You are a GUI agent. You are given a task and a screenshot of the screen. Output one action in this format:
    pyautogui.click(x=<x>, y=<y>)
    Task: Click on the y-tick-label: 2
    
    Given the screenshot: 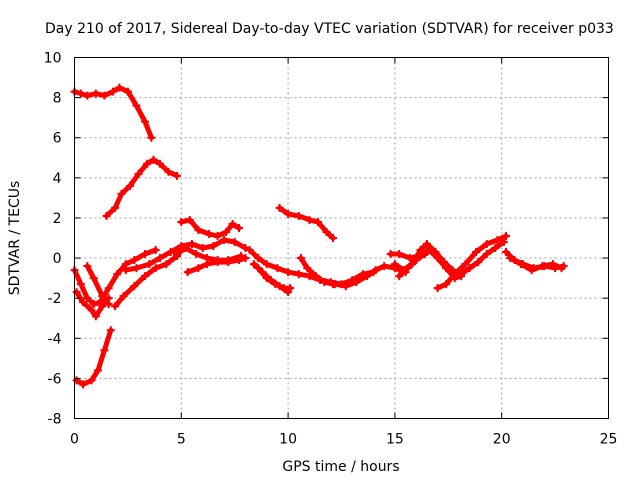 What is the action you would take?
    pyautogui.click(x=57, y=219)
    